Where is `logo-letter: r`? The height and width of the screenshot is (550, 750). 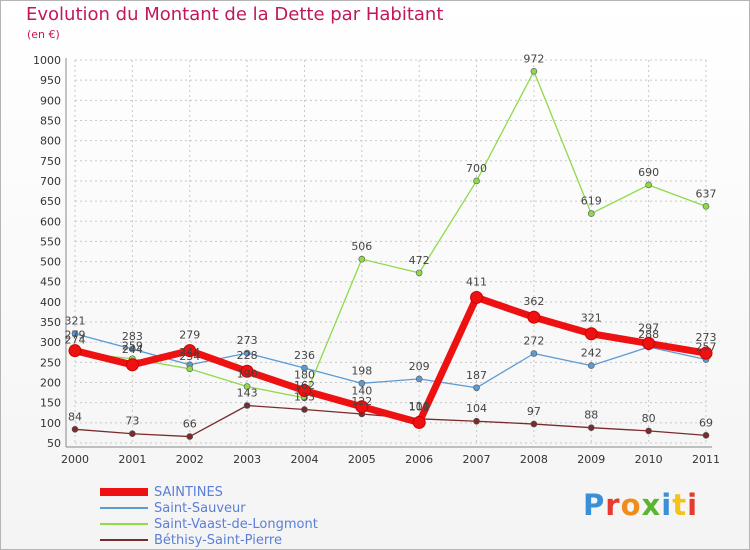 logo-letter: r is located at coordinates (613, 505).